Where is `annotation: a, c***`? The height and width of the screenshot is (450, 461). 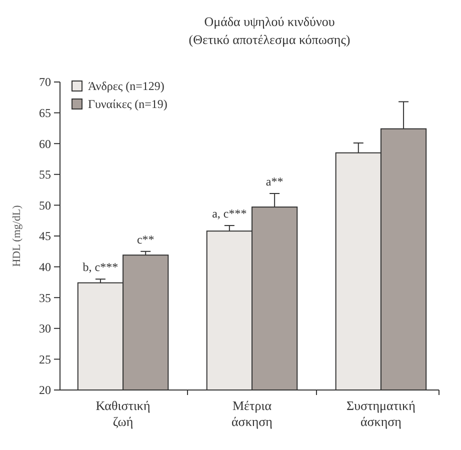 annotation: a, c*** is located at coordinates (229, 213).